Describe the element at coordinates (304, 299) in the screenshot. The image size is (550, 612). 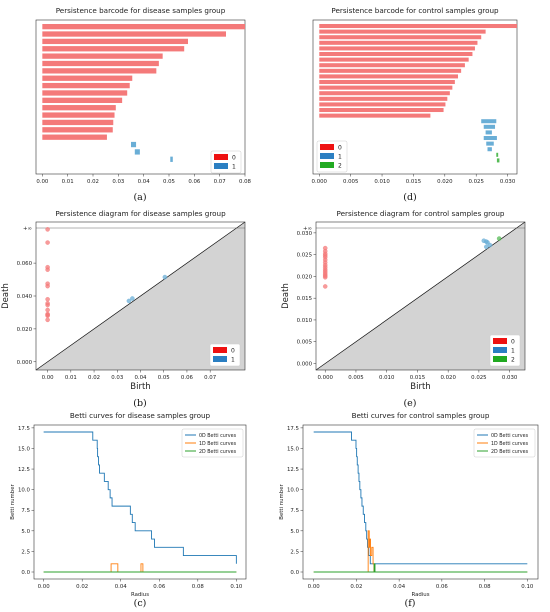
I see `y-tick-label-3-3: 0.015` at that location.